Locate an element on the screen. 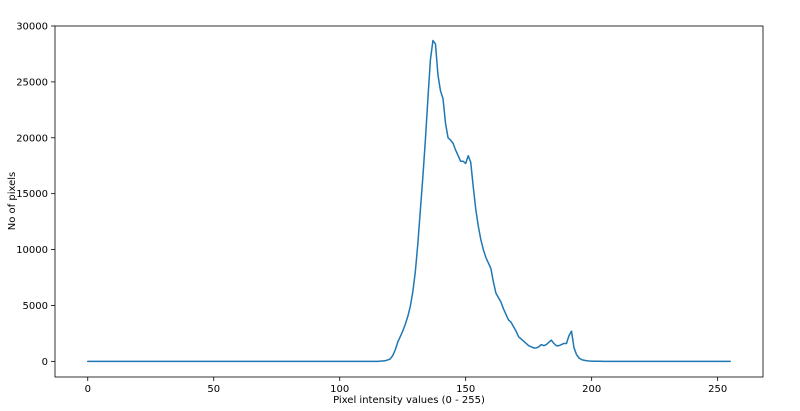  y-tick-label: 0 is located at coordinates (45, 362).